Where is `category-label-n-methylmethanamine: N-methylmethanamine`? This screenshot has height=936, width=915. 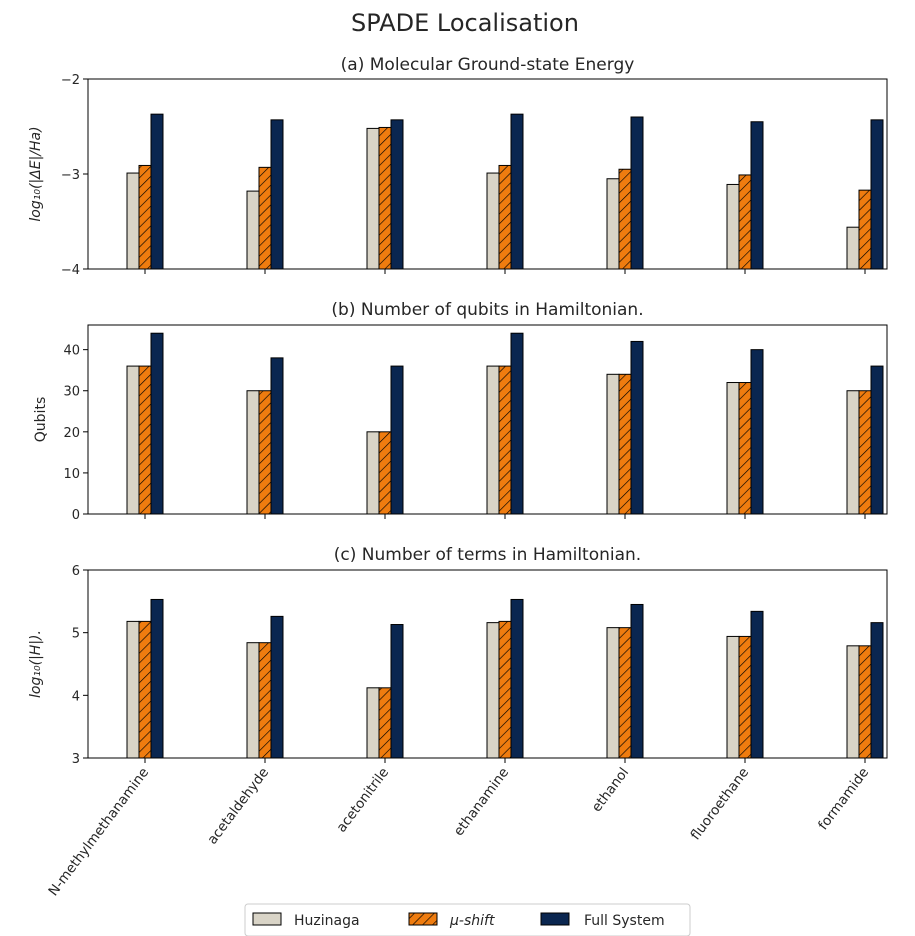 category-label-n-methylmethanamine: N-methylmethanamine is located at coordinates (98, 832).